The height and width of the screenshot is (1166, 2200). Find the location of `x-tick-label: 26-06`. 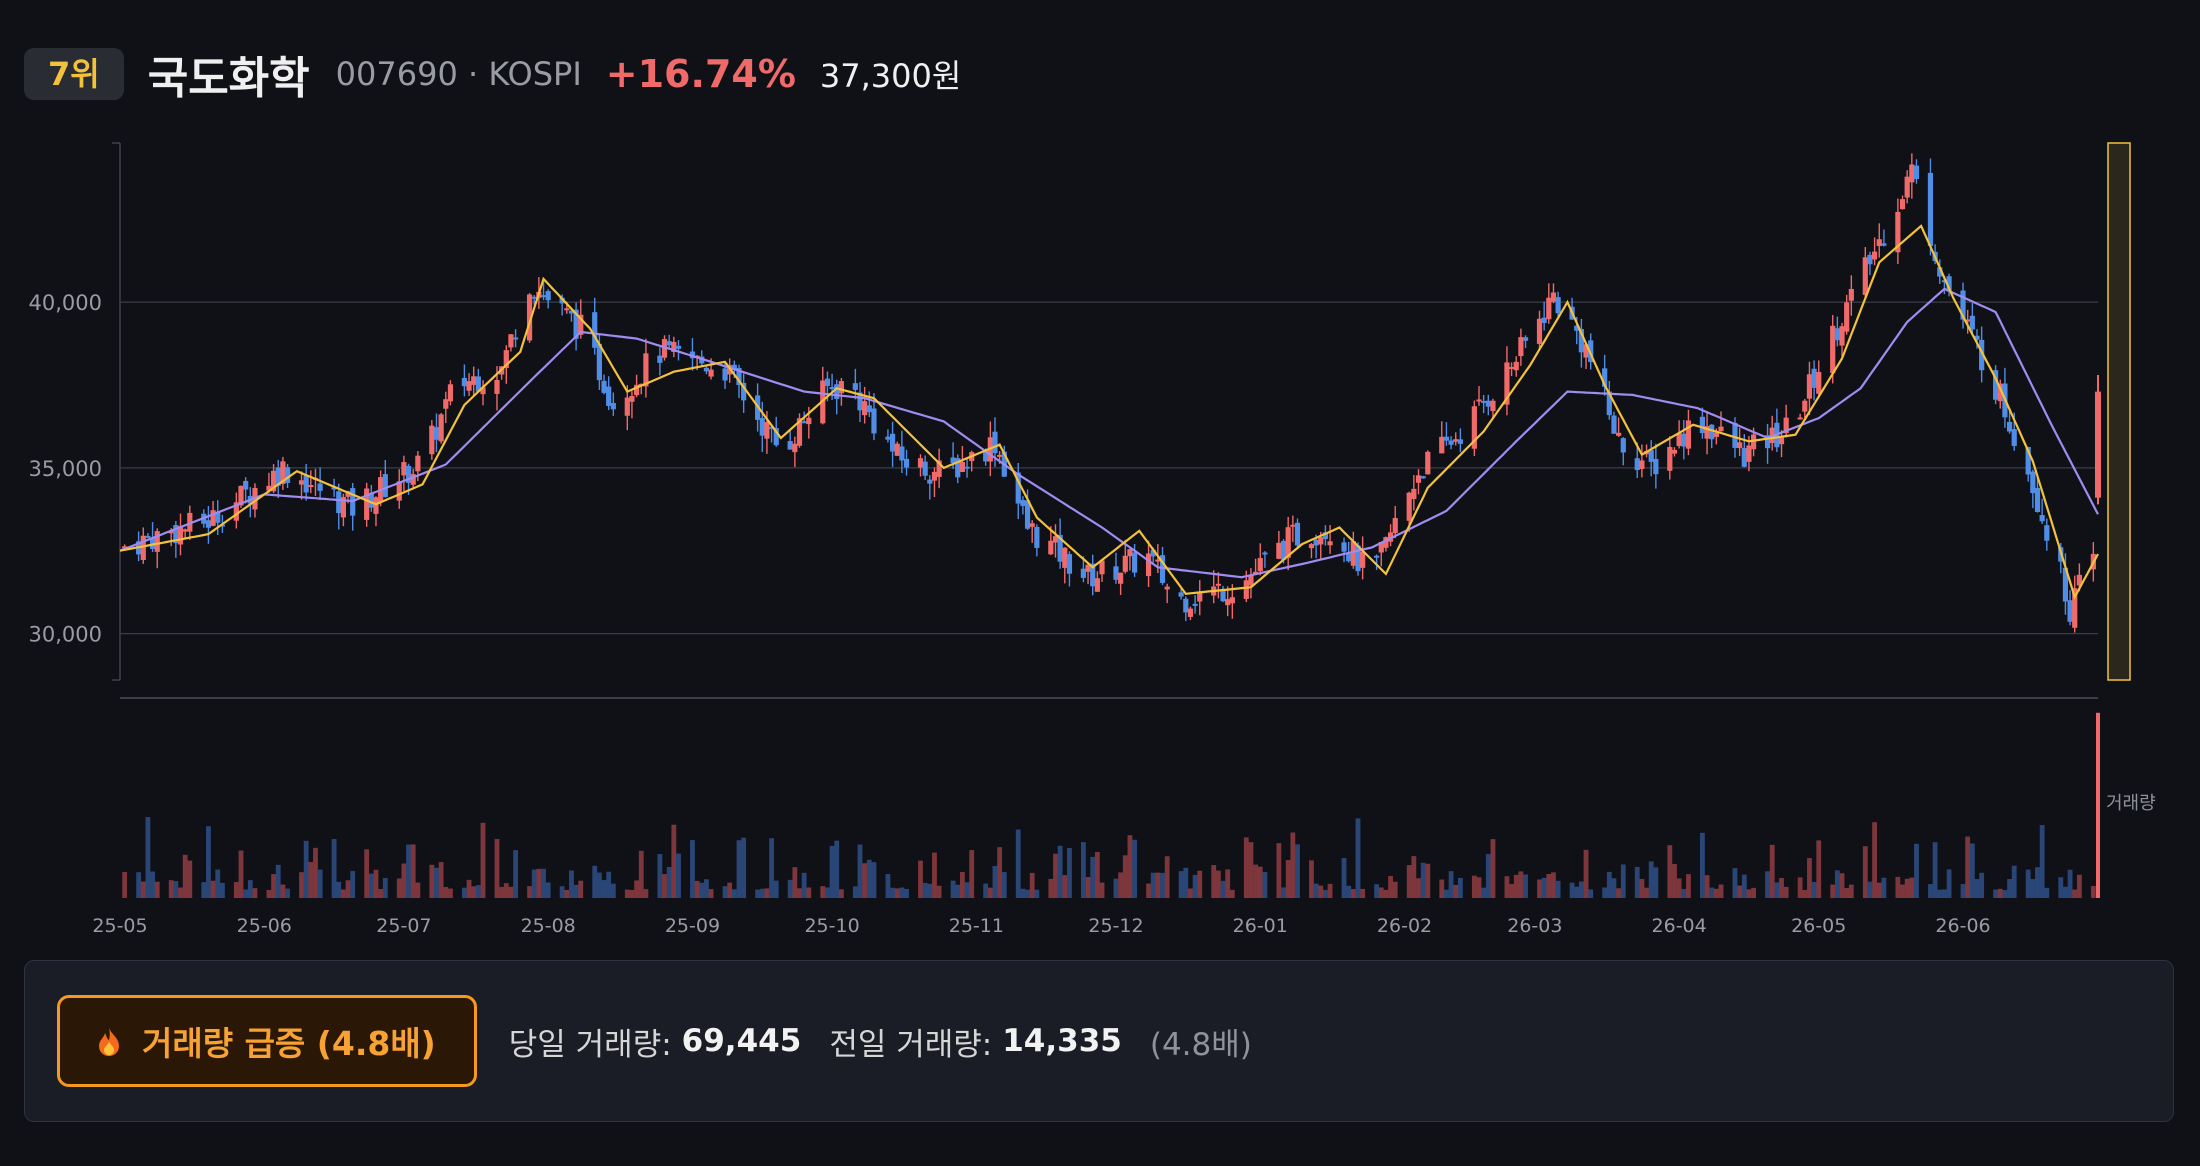

x-tick-label: 26-06 is located at coordinates (1962, 926).